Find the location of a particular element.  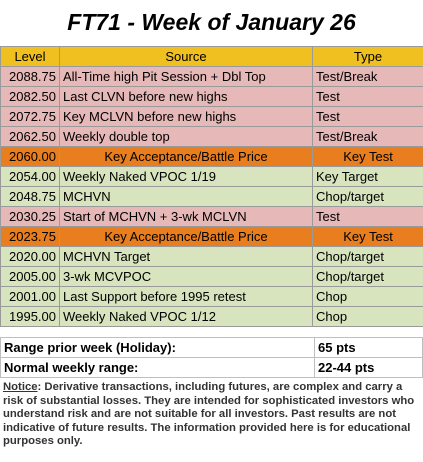

table-row: 2062.50 Weekly double top Test/Break is located at coordinates (211, 136).